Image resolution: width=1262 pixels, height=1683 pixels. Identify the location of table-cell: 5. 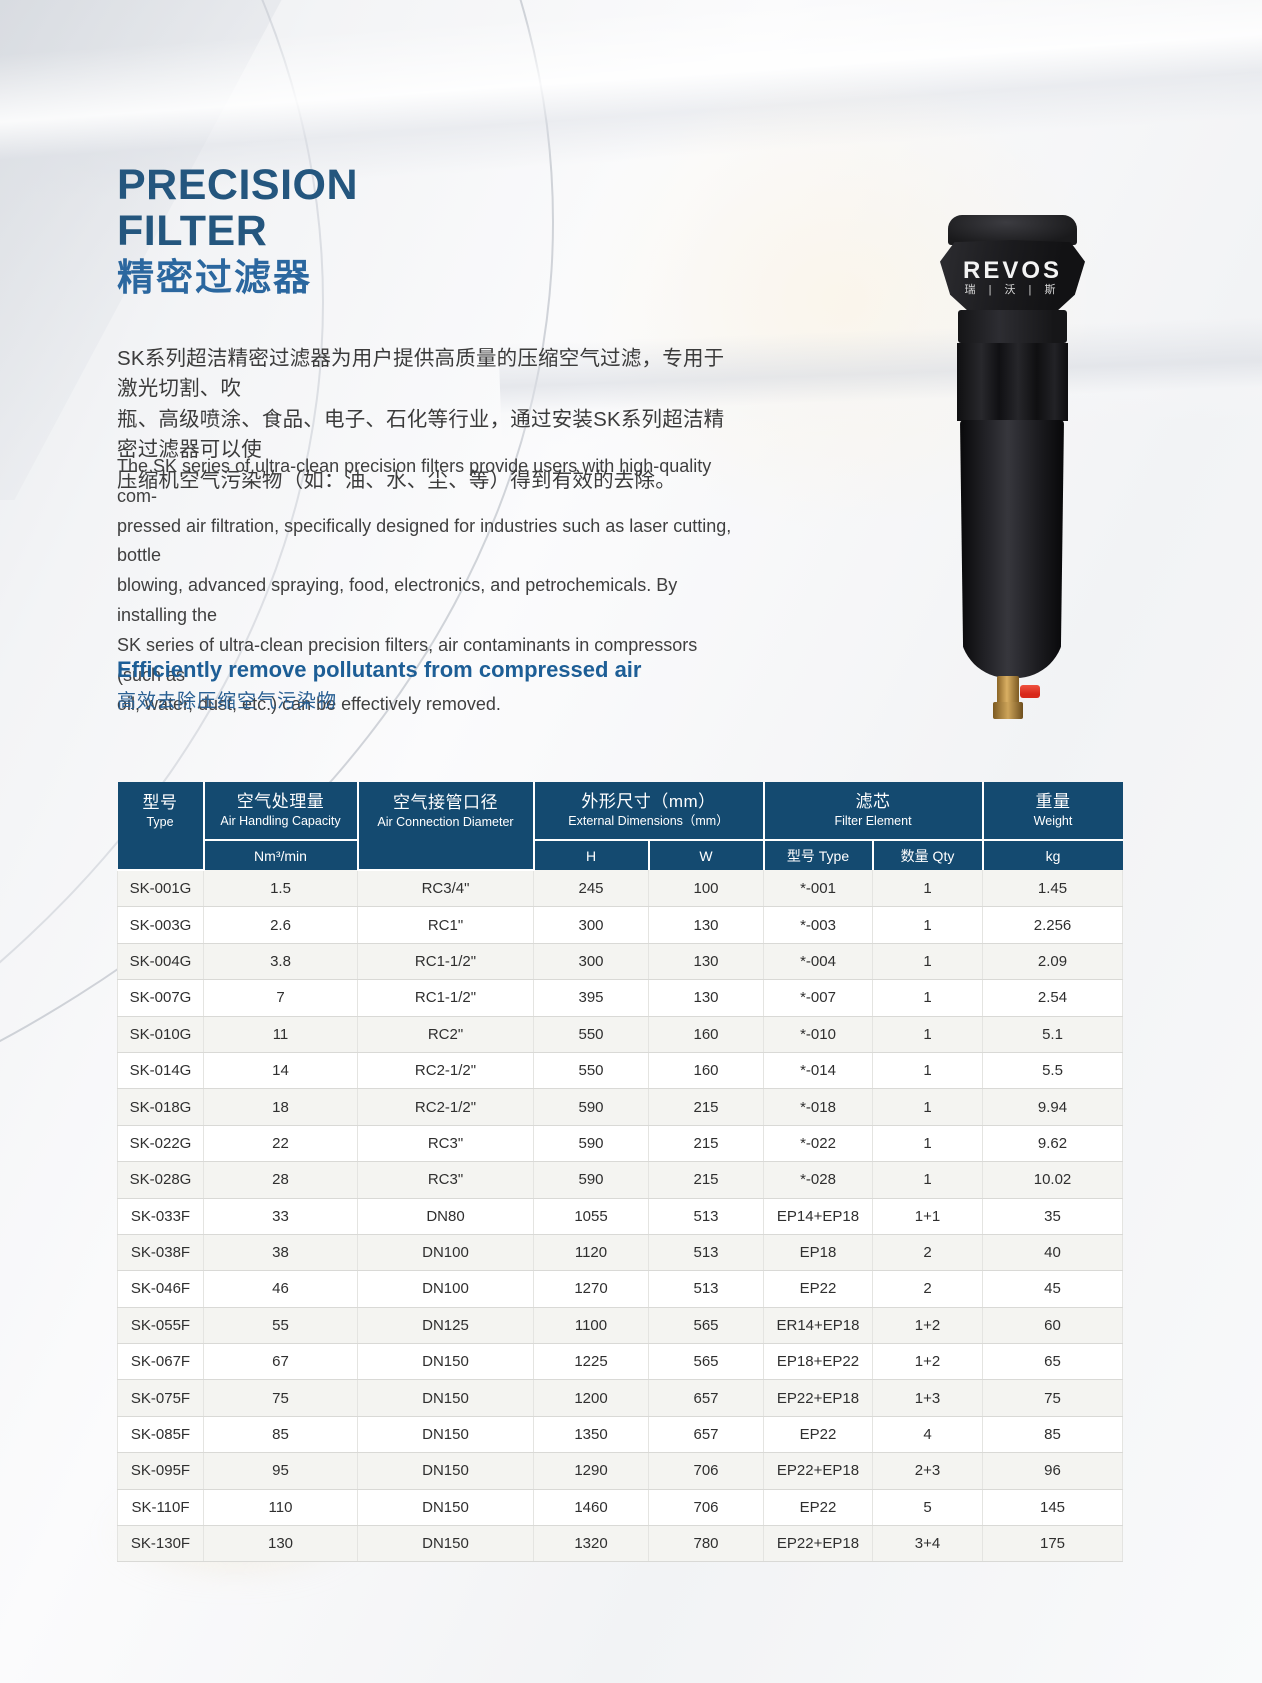
(928, 1508).